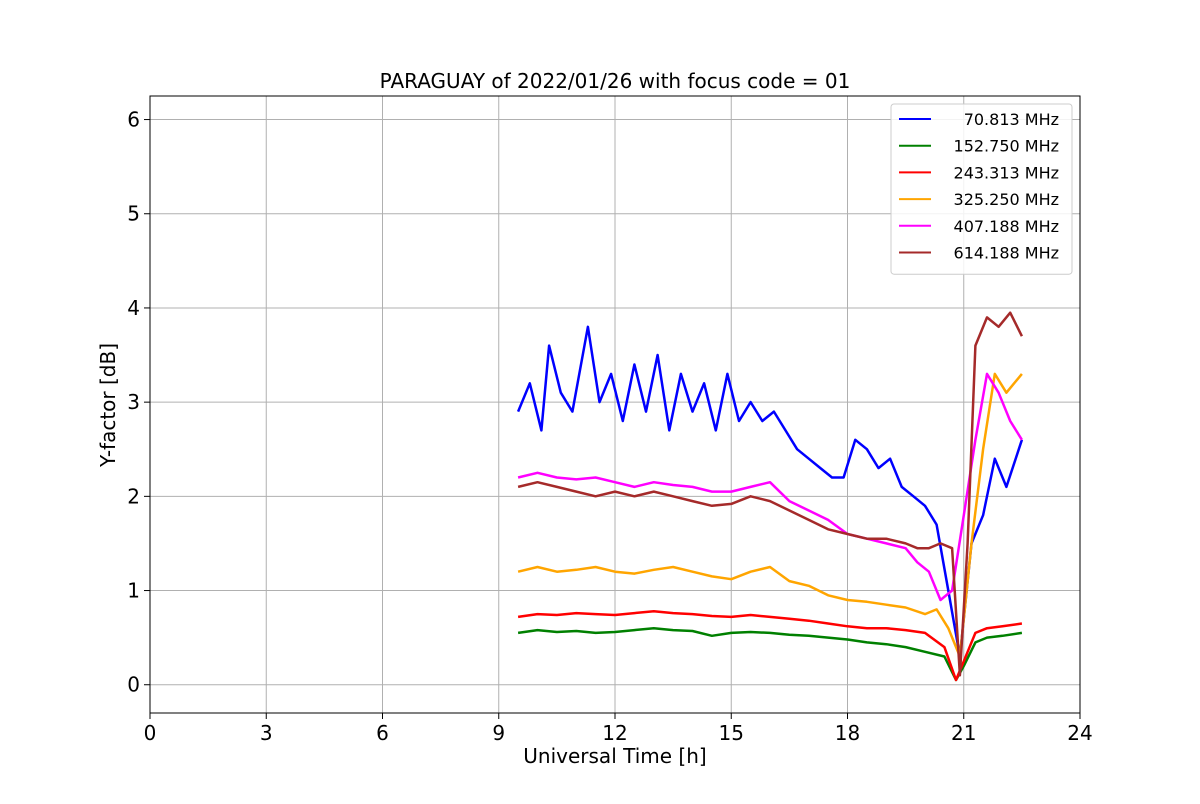 The height and width of the screenshot is (804, 1200). Describe the element at coordinates (133, 591) in the screenshot. I see `y-tick-label: 1` at that location.